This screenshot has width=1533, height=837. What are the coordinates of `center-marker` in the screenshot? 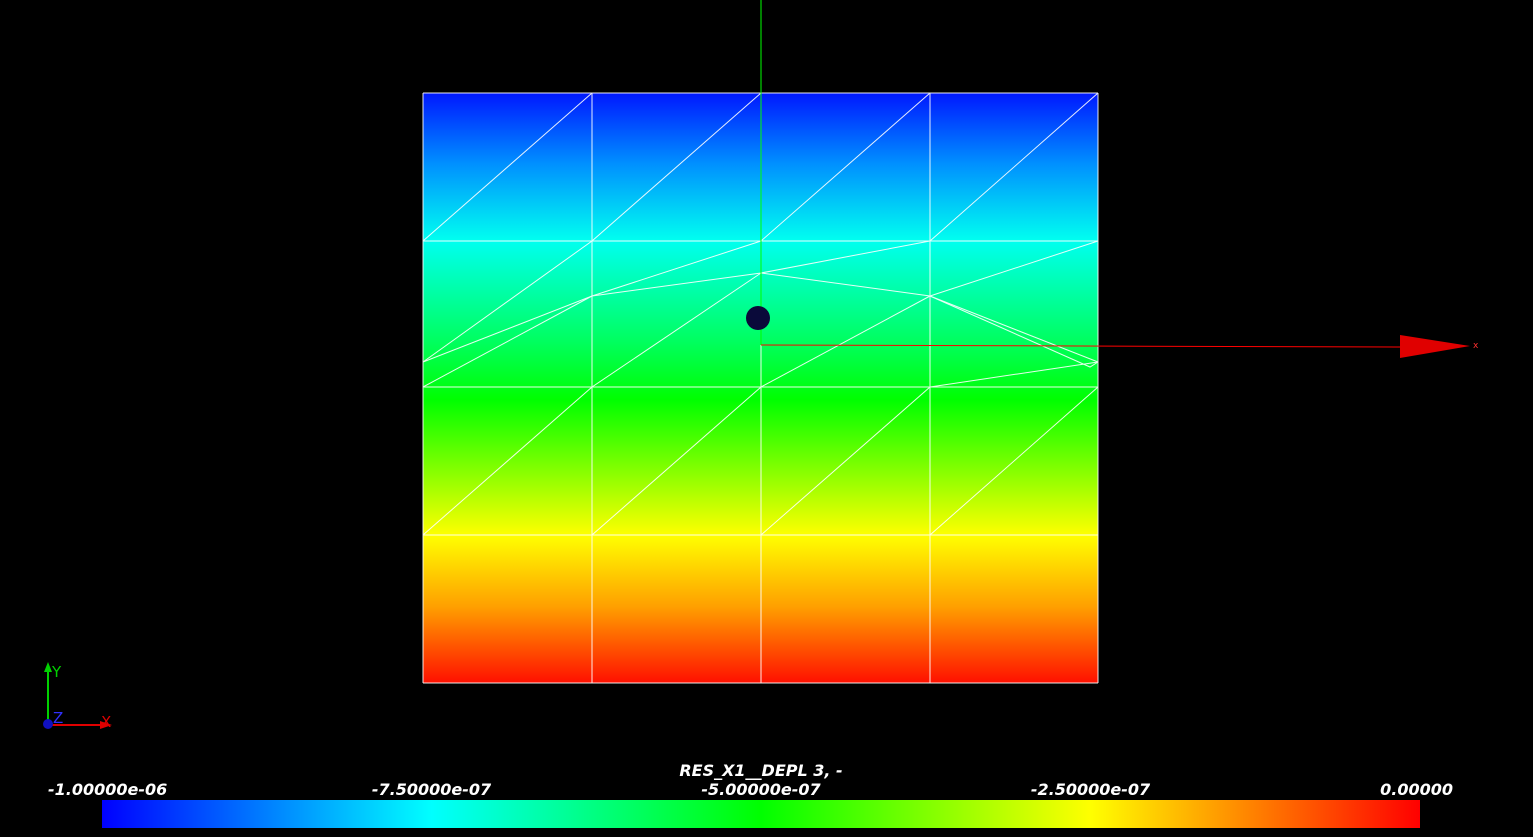 It's located at (758, 318).